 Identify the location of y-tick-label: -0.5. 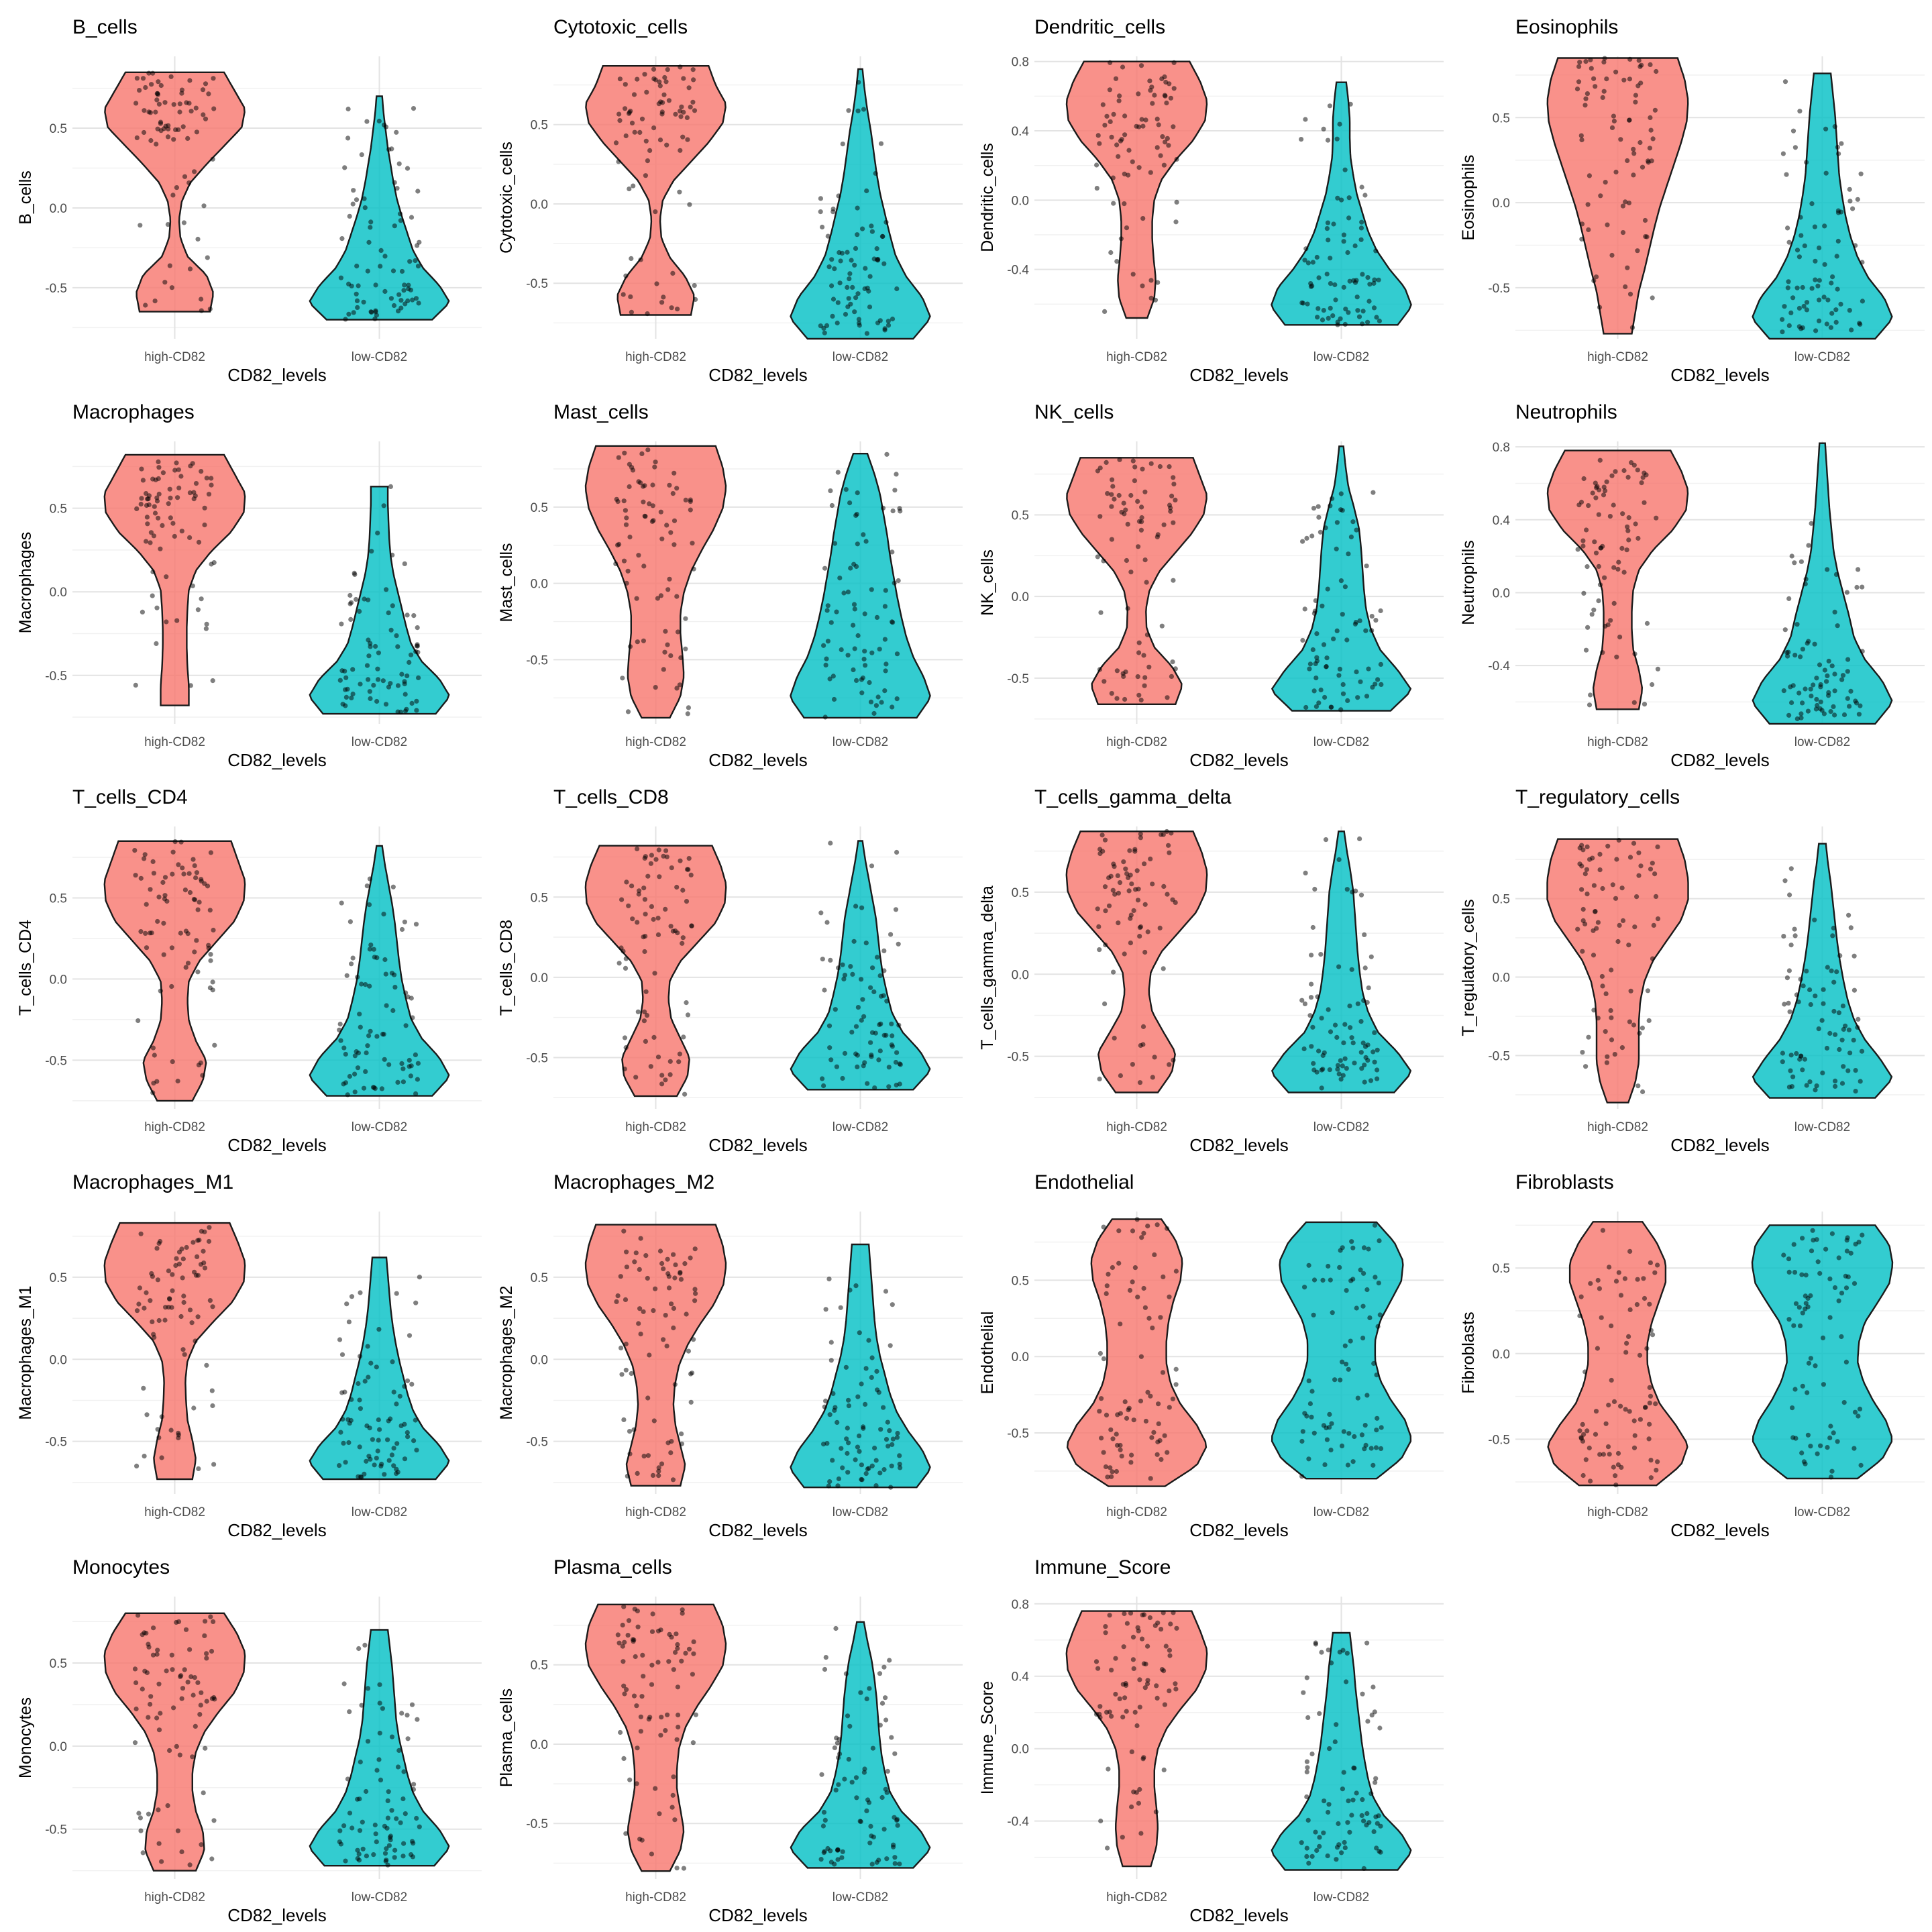
(56, 1443).